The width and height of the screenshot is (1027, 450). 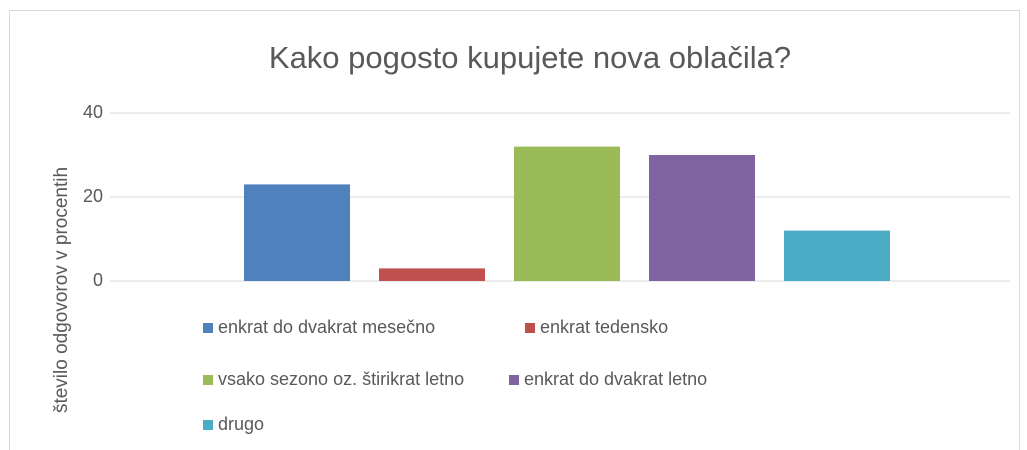 What do you see at coordinates (98, 280) in the screenshot?
I see `y-tick-label: 0` at bounding box center [98, 280].